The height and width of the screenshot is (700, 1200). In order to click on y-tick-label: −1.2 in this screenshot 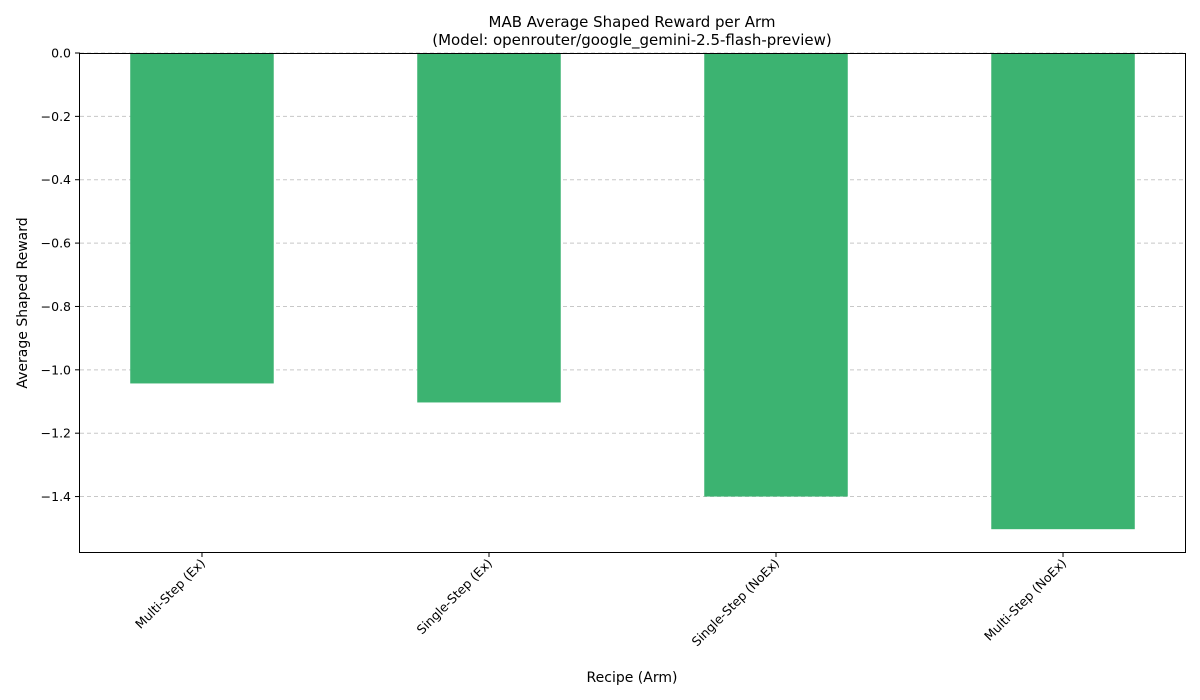, I will do `click(56, 433)`.